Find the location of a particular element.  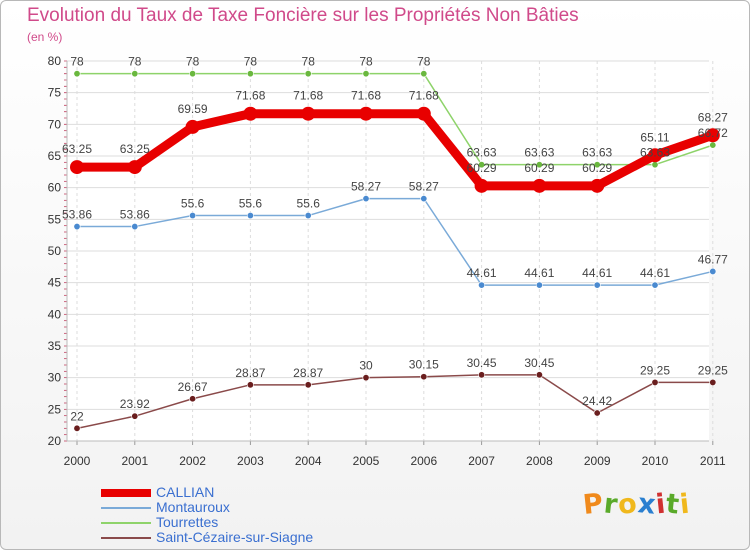

data-label-saint-c-zaire-sur-siagne: 22 is located at coordinates (77, 416).